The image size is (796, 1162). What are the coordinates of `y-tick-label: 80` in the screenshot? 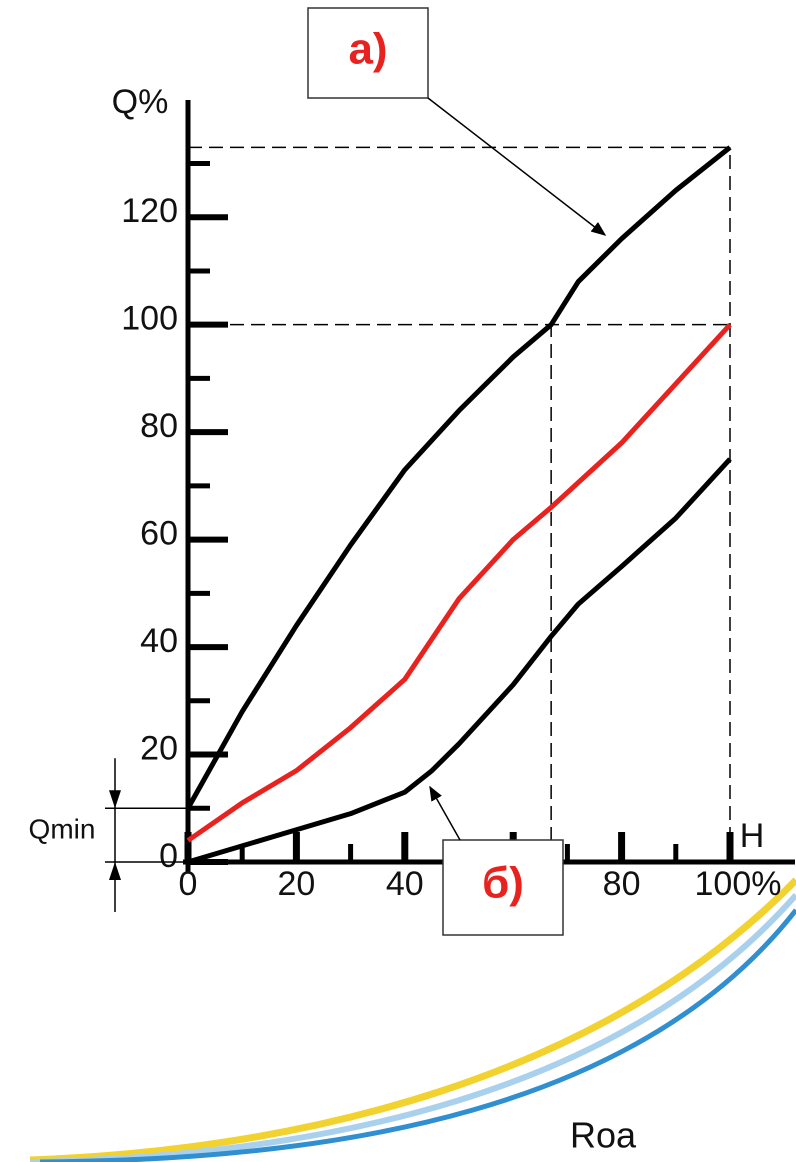 It's located at (159, 426).